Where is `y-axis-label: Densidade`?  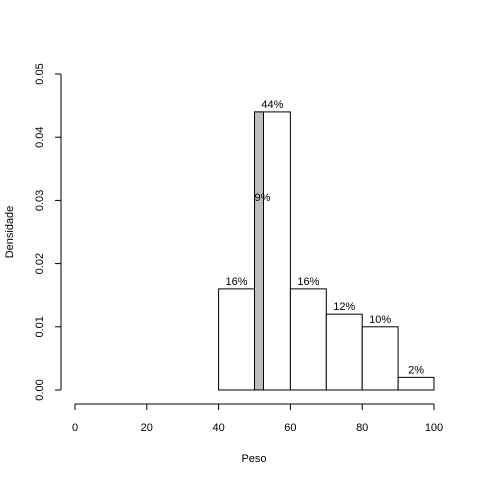 y-axis-label: Densidade is located at coordinates (10, 232).